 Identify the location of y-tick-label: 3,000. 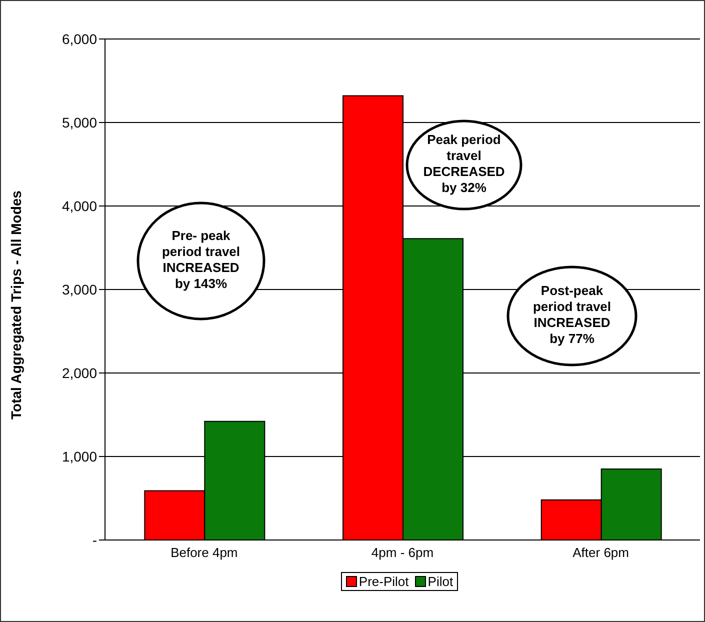
(80, 289).